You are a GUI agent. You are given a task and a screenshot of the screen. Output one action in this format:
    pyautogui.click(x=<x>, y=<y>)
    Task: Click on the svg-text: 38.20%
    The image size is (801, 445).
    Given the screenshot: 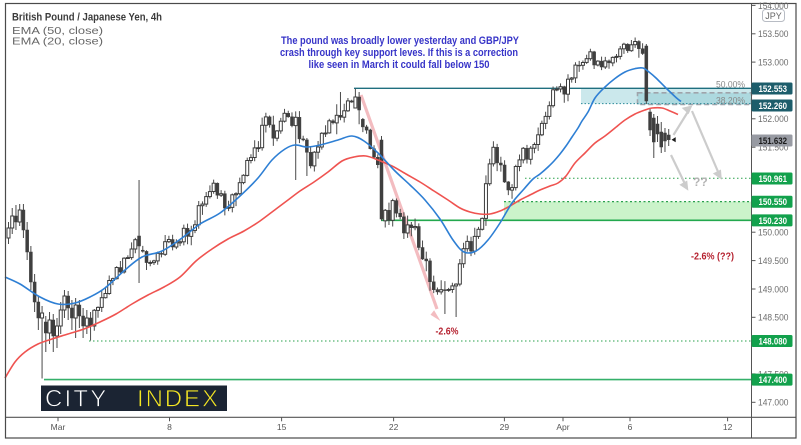 What is the action you would take?
    pyautogui.click(x=730, y=100)
    